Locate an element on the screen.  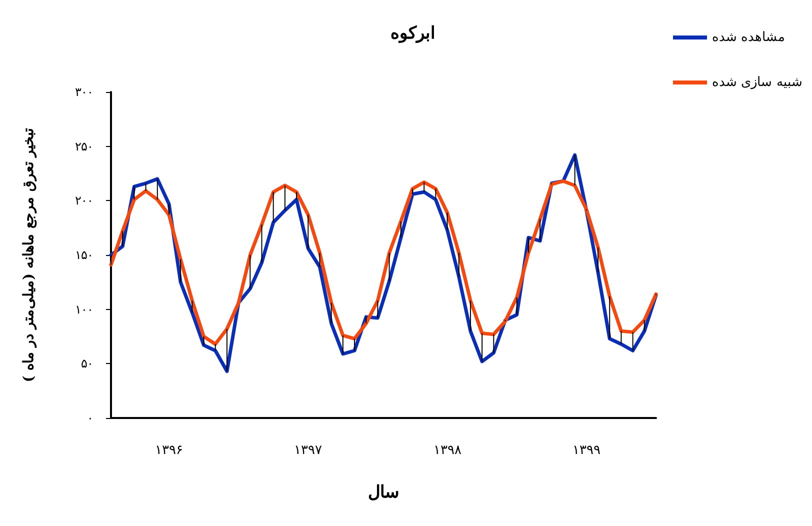
legend-label: شبیه سازی شده is located at coordinates (757, 82).